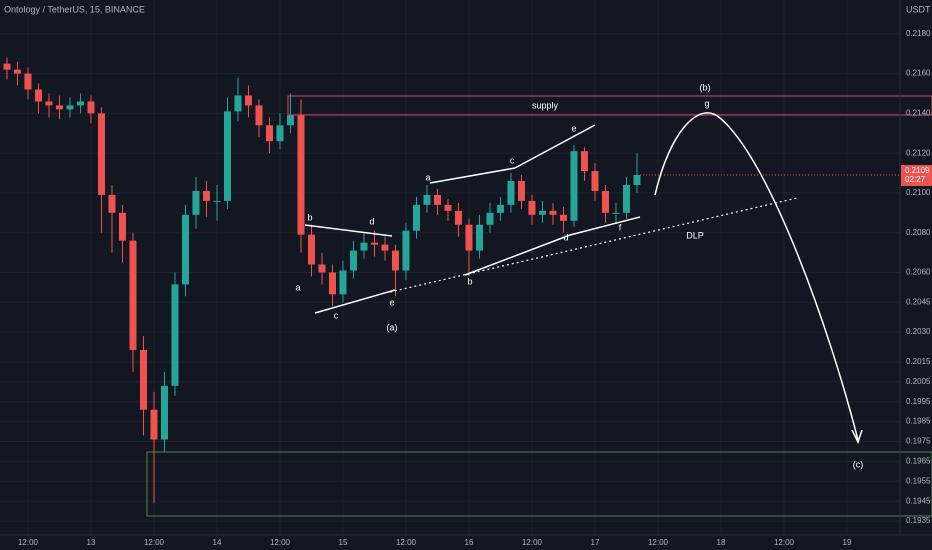 The width and height of the screenshot is (932, 550). Describe the element at coordinates (539, 484) in the screenshot. I see `demand-zone` at that location.